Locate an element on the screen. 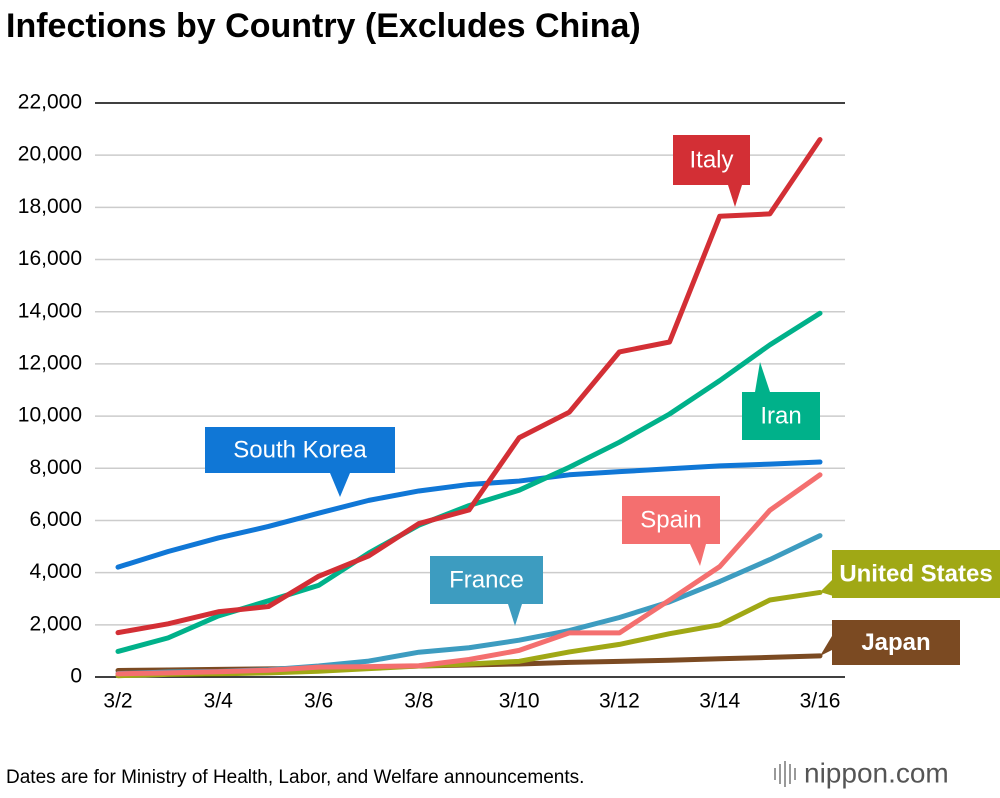 The height and width of the screenshot is (798, 1000). legend-label: United States is located at coordinates (915, 573).